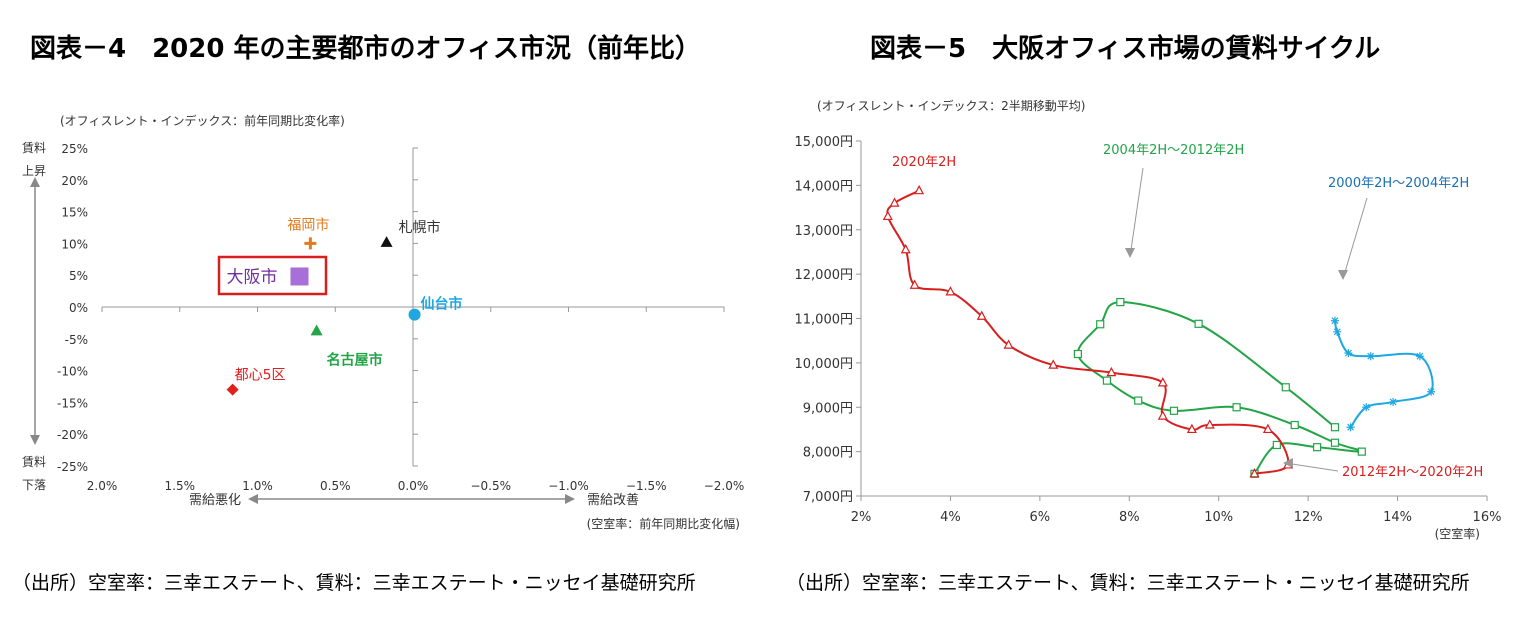 This screenshot has width=1524, height=630. I want to click on chart-5-title: 図表－5 大阪オフィス市場の賃料サイクル, so click(1125, 49).